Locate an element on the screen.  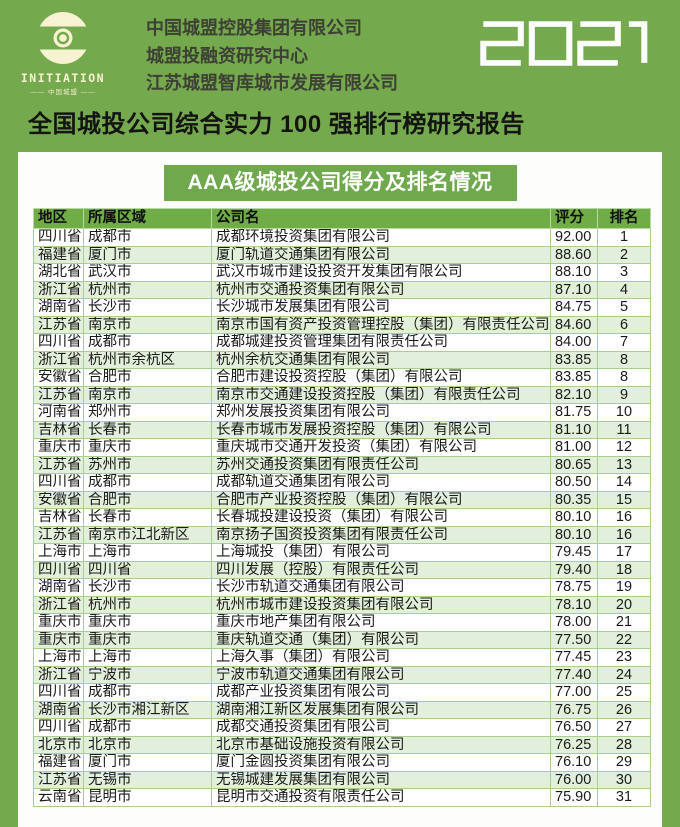
cell-region: 安徽省 is located at coordinates (58, 499).